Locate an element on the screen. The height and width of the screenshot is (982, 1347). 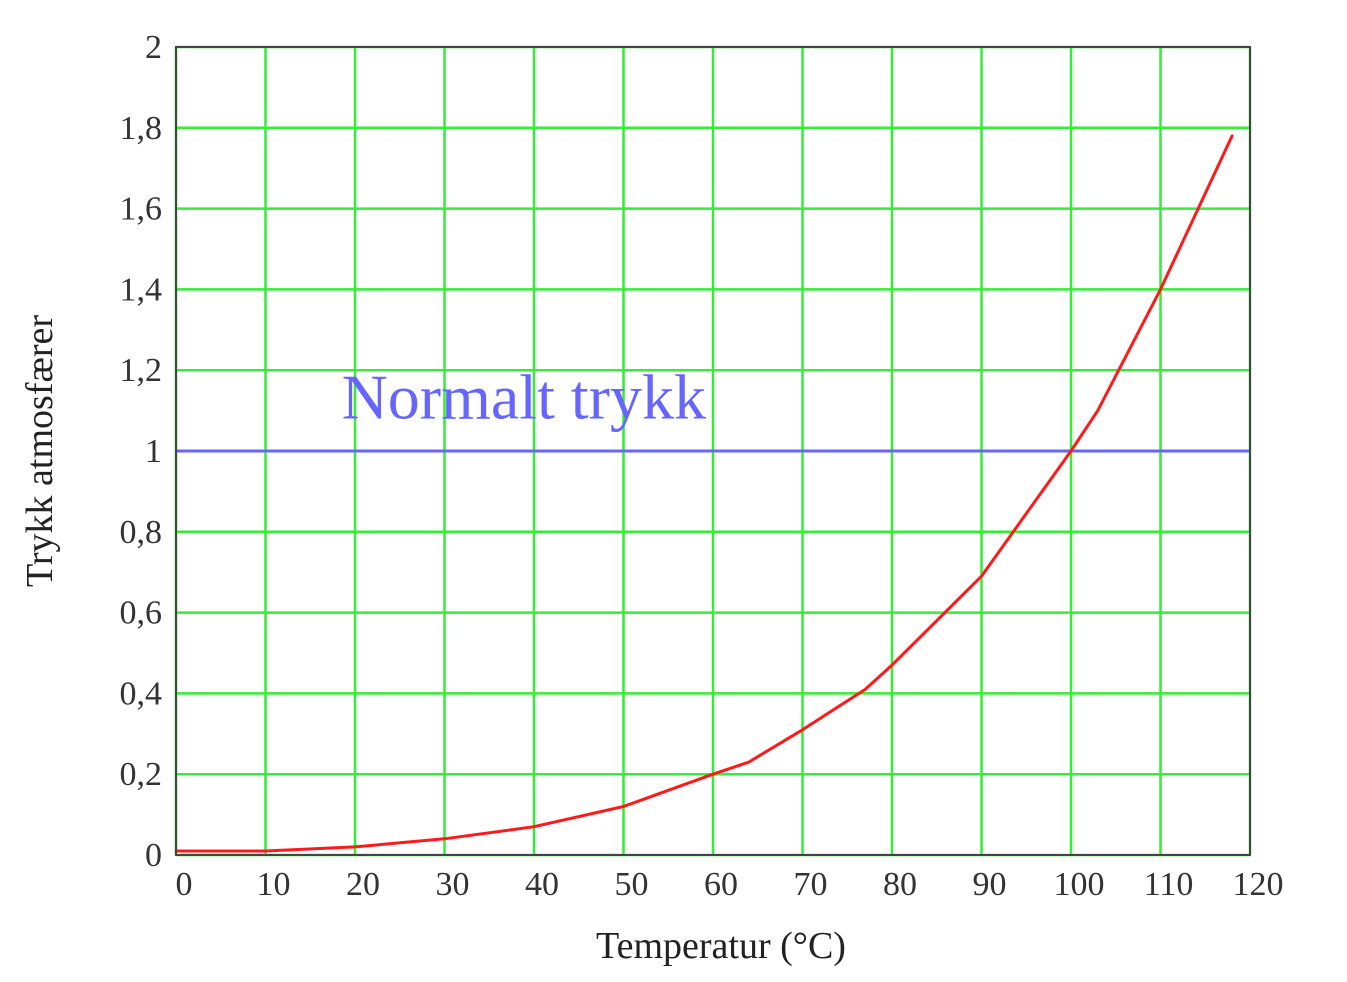
y-tick-label: 1,2 is located at coordinates (141, 370).